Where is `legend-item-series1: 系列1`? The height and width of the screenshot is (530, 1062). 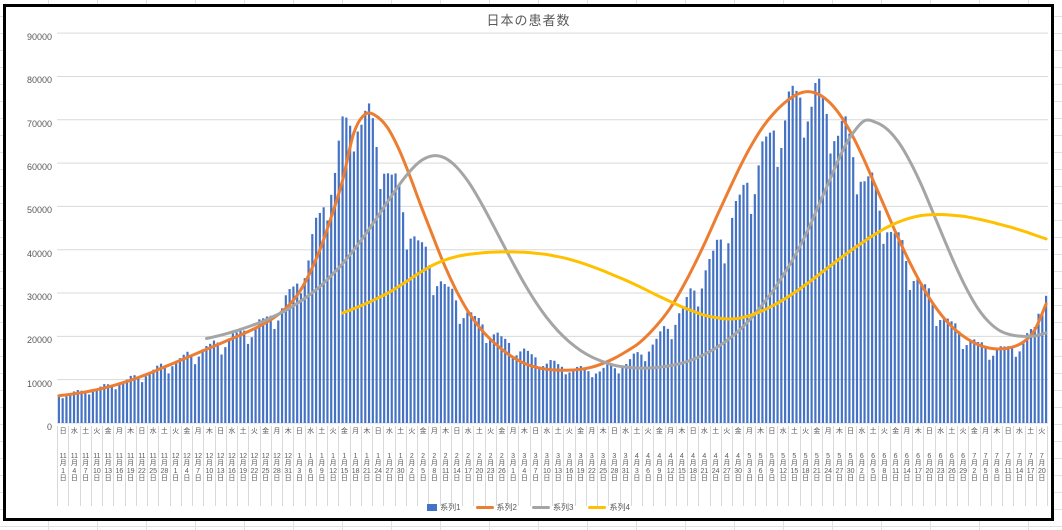
legend-item-series1: 系列1 is located at coordinates (444, 507).